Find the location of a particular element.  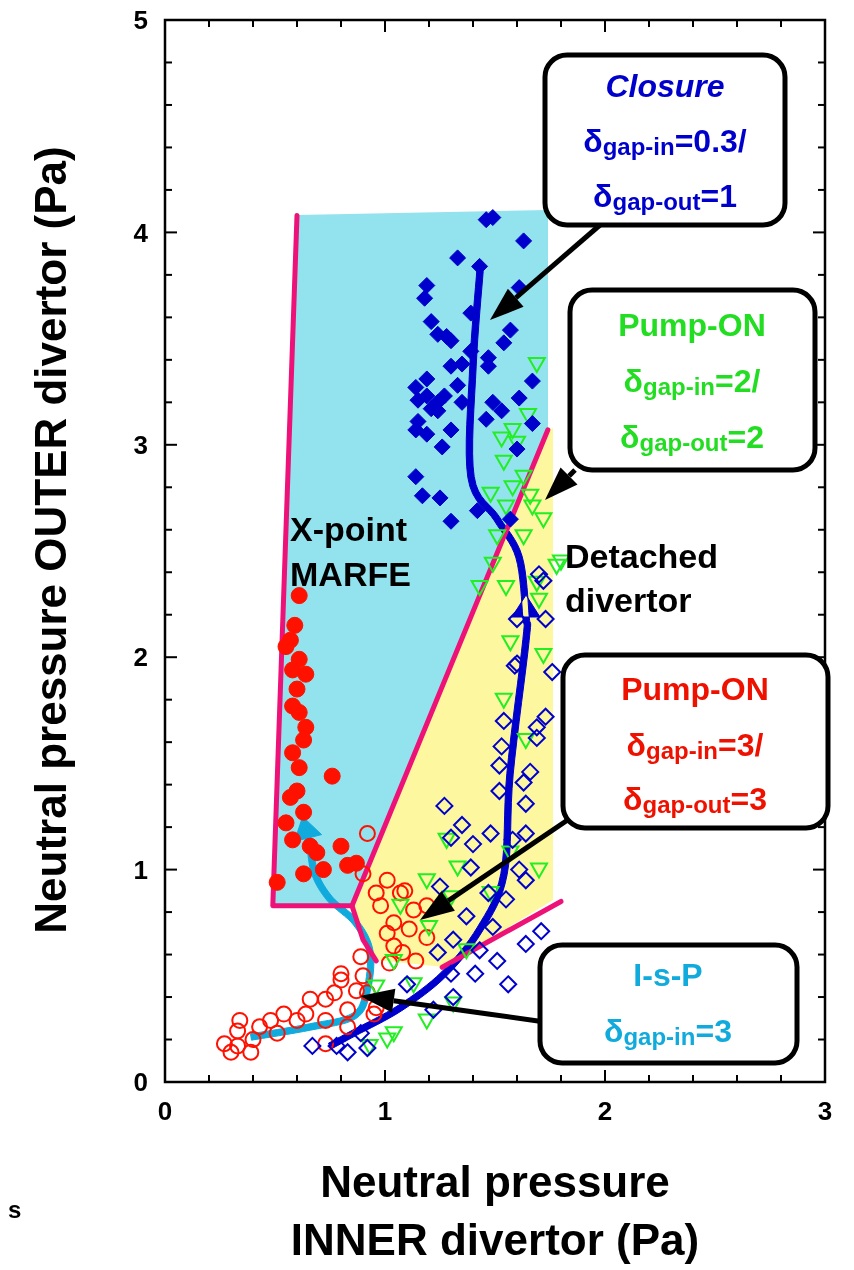

y-tick-label: 0 is located at coordinates (140, 1082).